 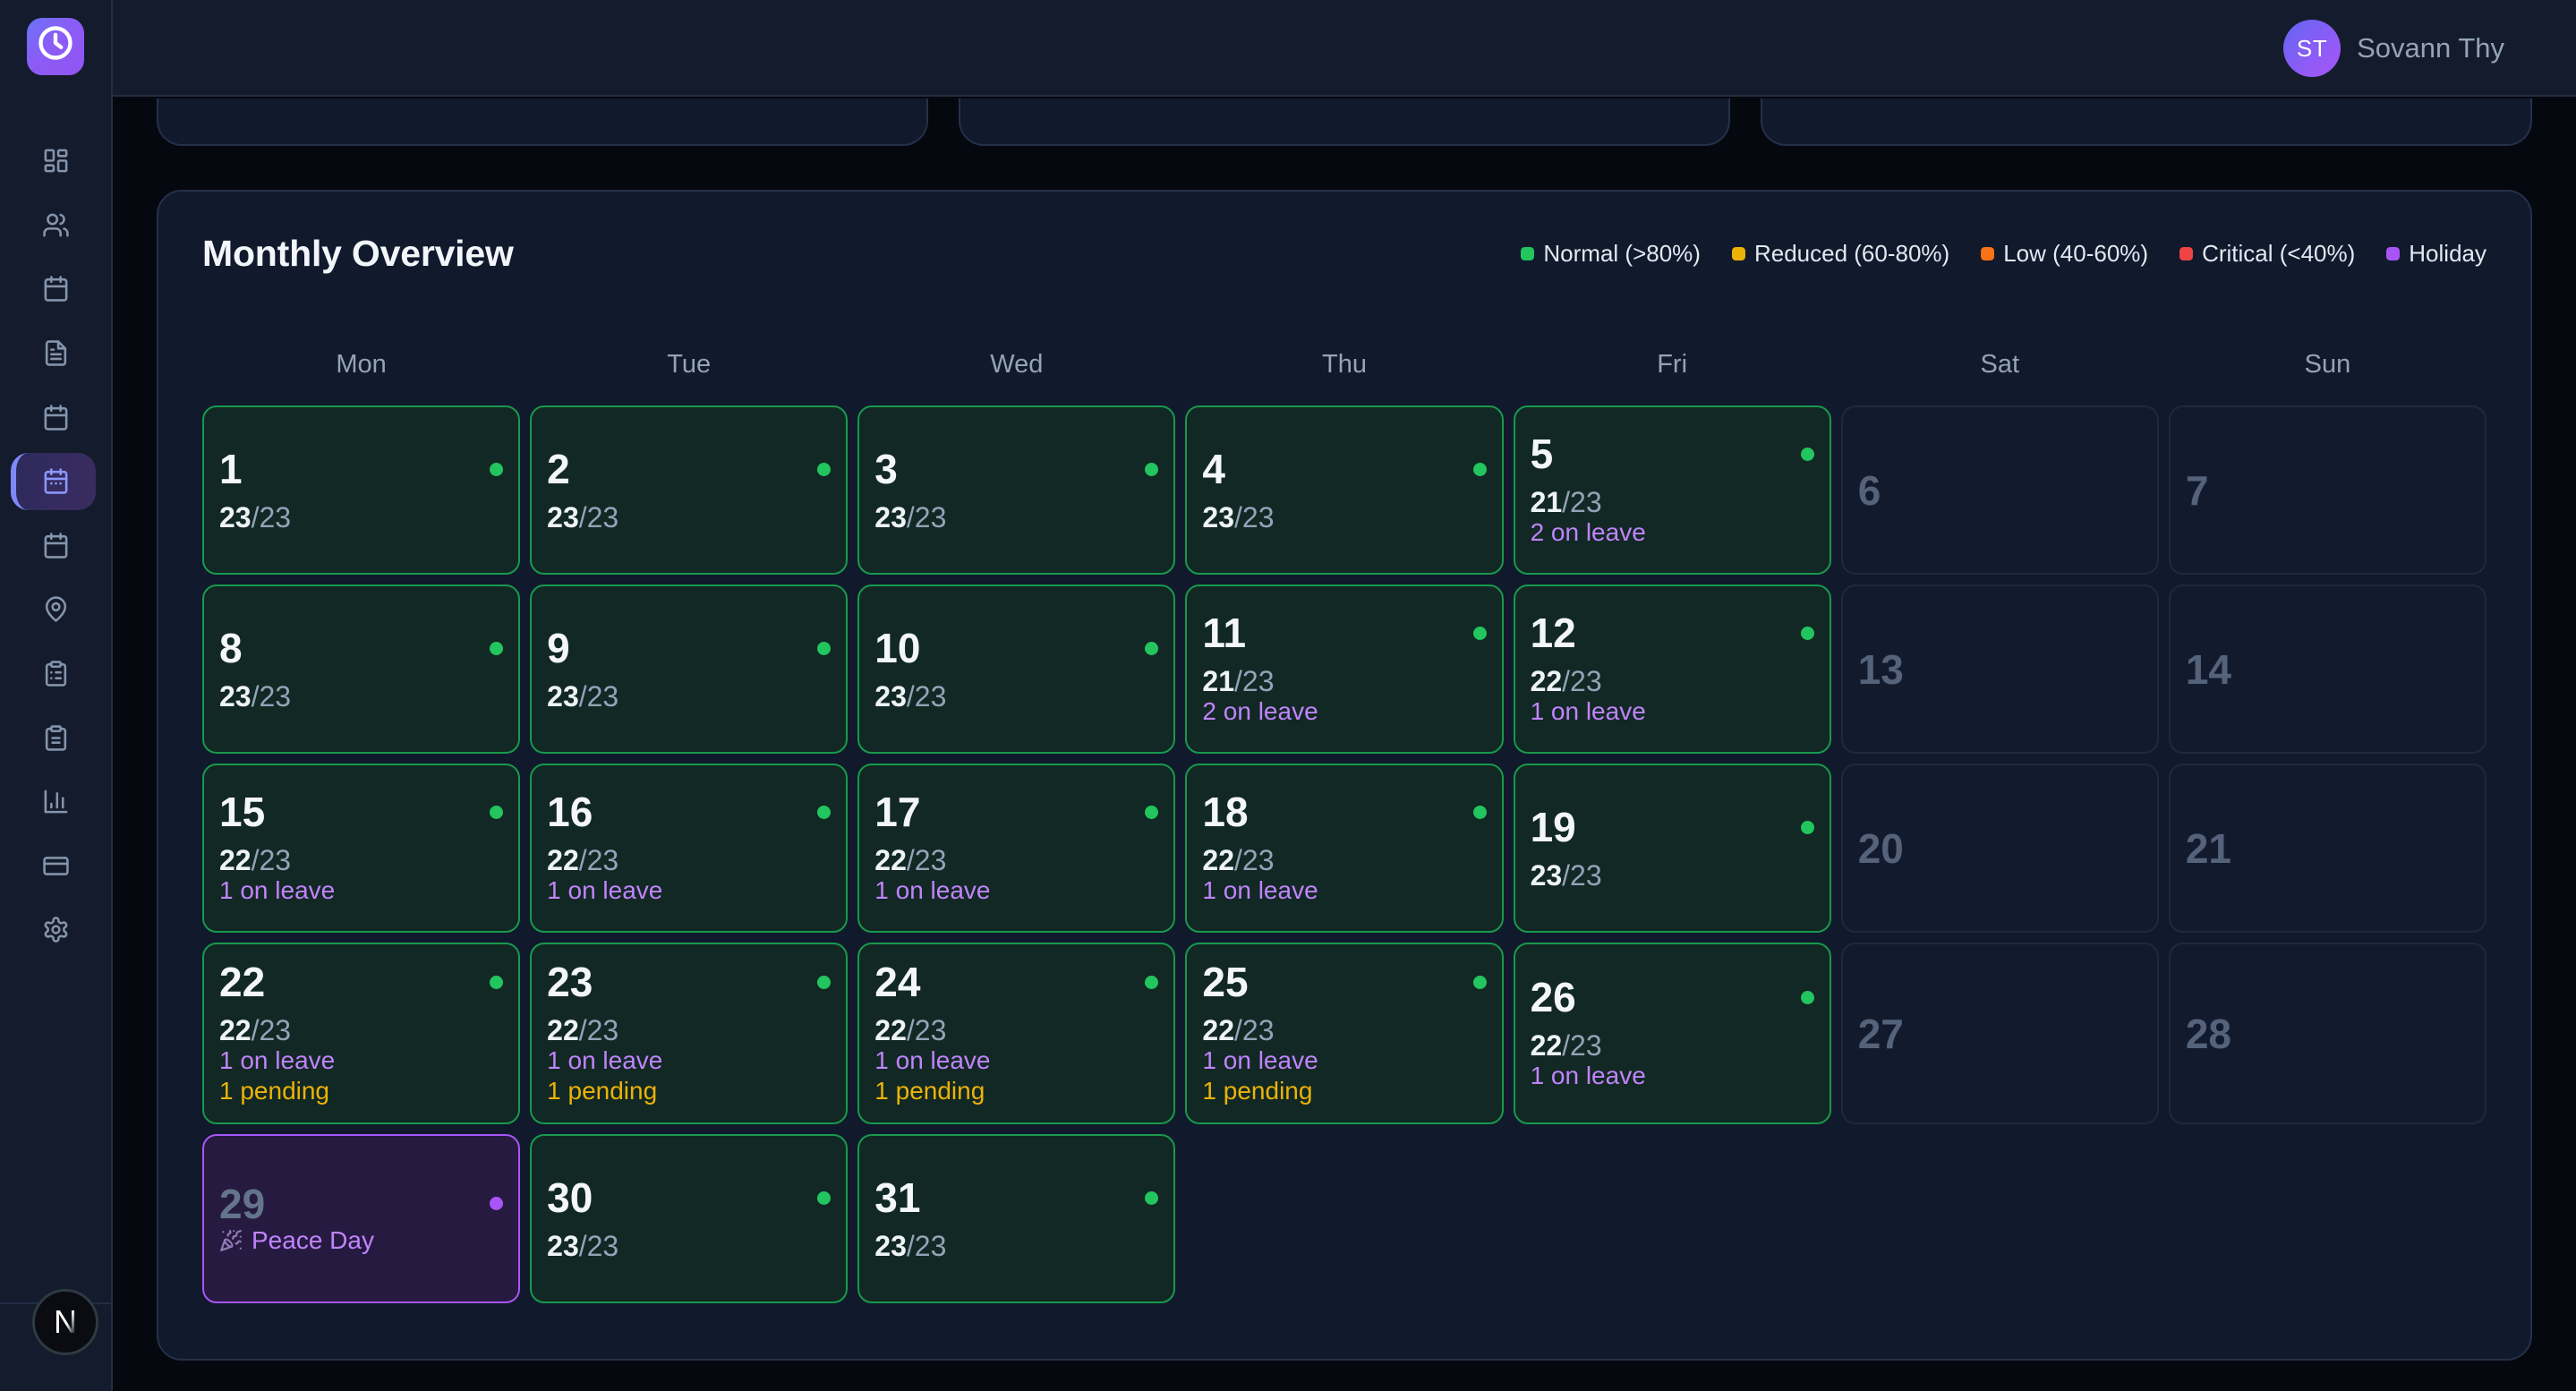 What do you see at coordinates (2327, 849) in the screenshot?
I see `day-cell-21: 21` at bounding box center [2327, 849].